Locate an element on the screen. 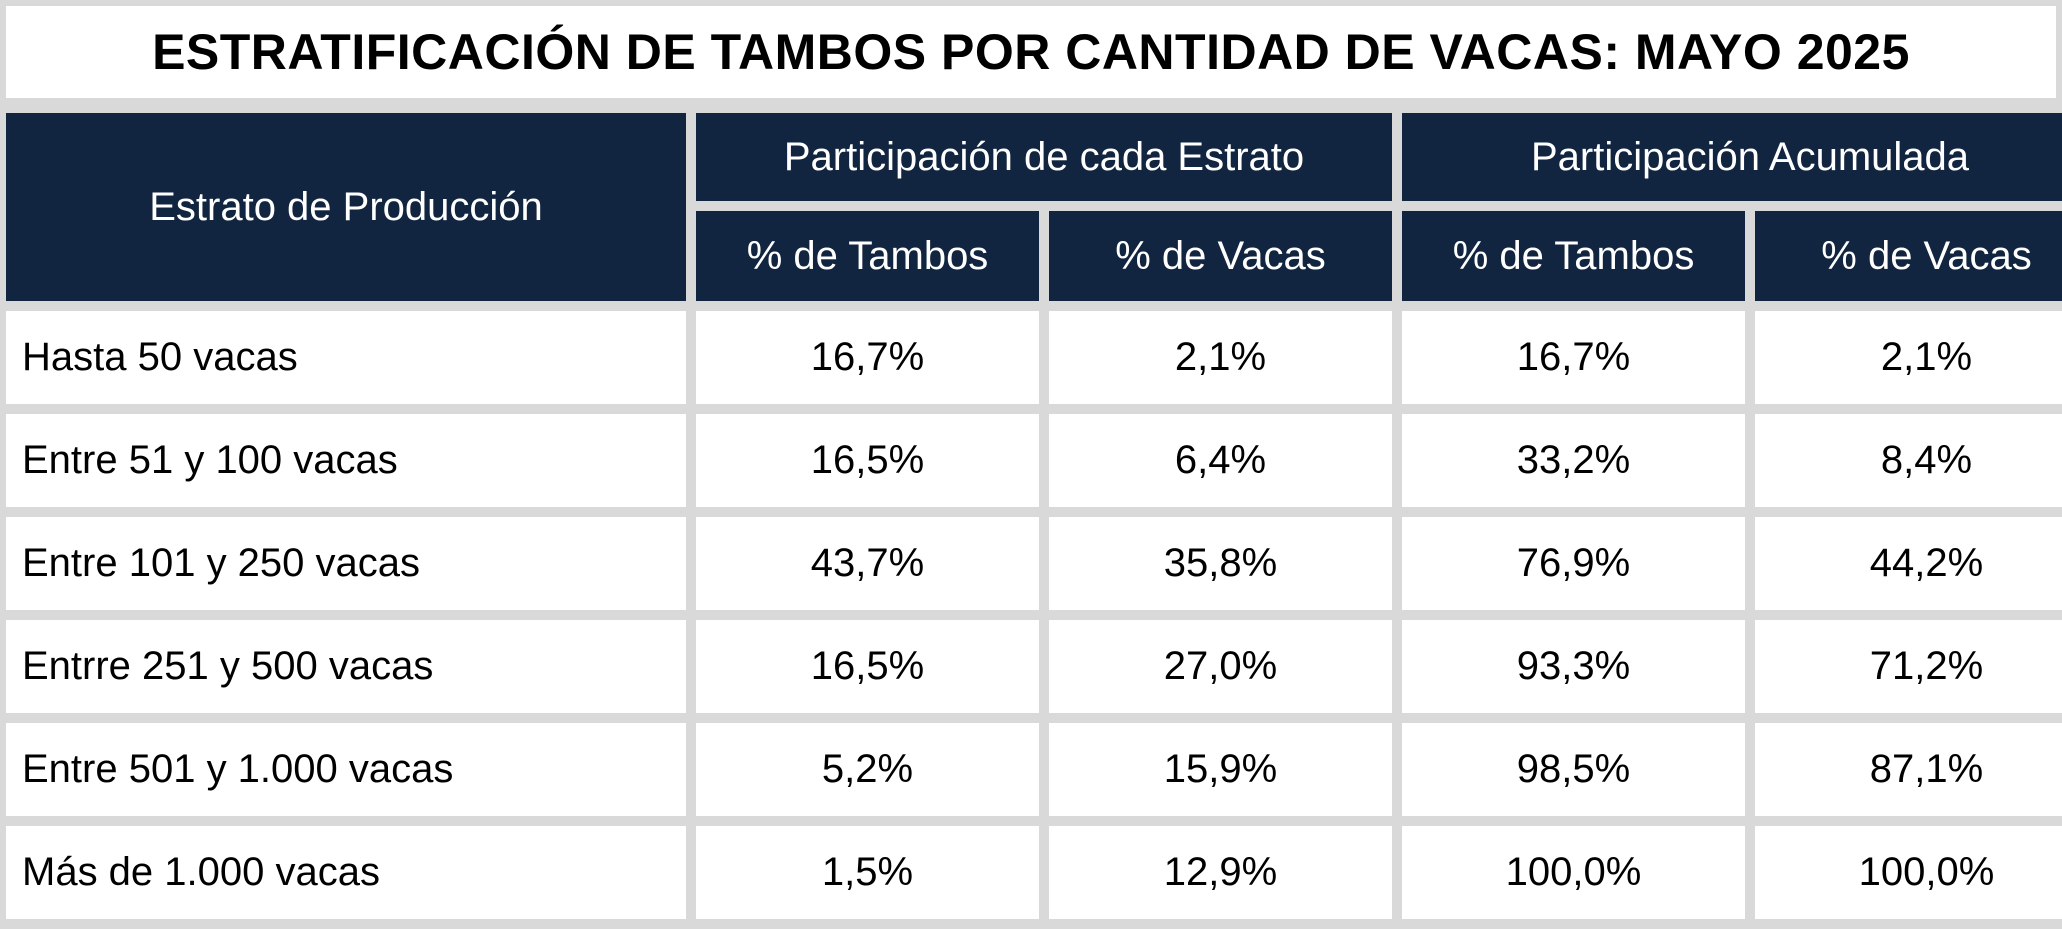  cum-tambos-value: 76,9% is located at coordinates (1574, 563).